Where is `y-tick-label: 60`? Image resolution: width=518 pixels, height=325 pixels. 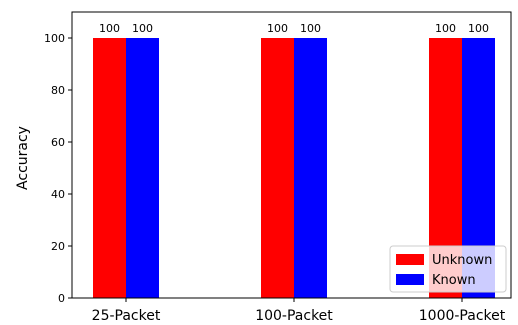
y-tick-label: 60 is located at coordinates (58, 142).